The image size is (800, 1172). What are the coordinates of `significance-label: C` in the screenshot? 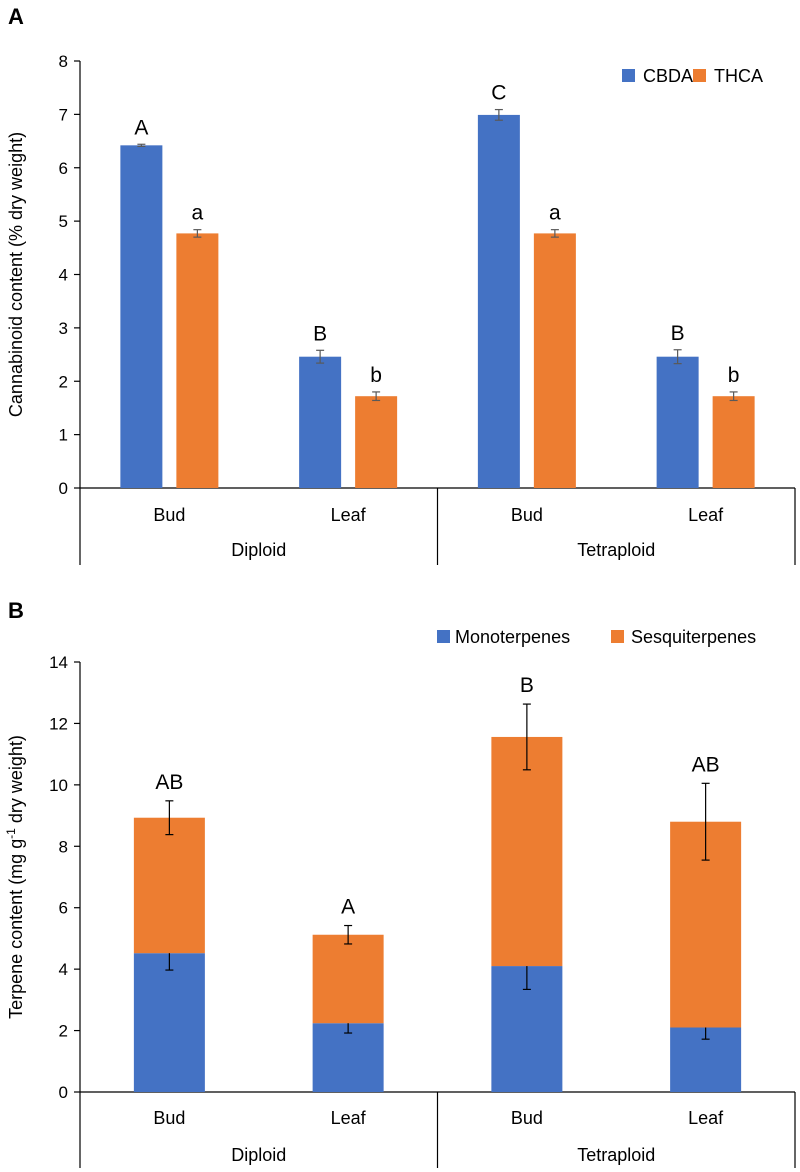 It's located at (498, 93).